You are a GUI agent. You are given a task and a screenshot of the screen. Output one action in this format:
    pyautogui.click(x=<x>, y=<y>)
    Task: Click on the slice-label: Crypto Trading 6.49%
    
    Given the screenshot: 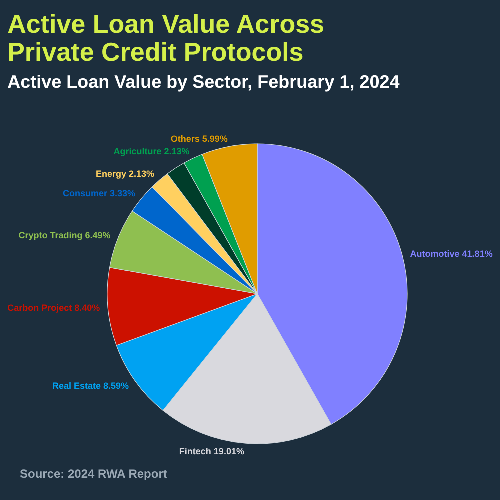 What is the action you would take?
    pyautogui.click(x=64, y=235)
    